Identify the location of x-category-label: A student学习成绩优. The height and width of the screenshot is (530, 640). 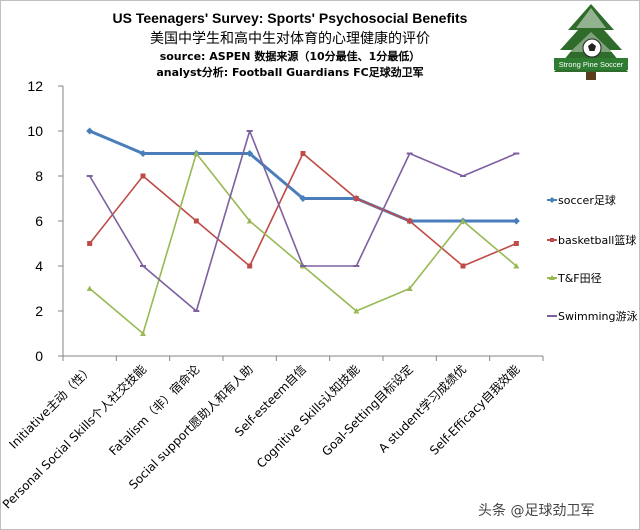
(422, 409).